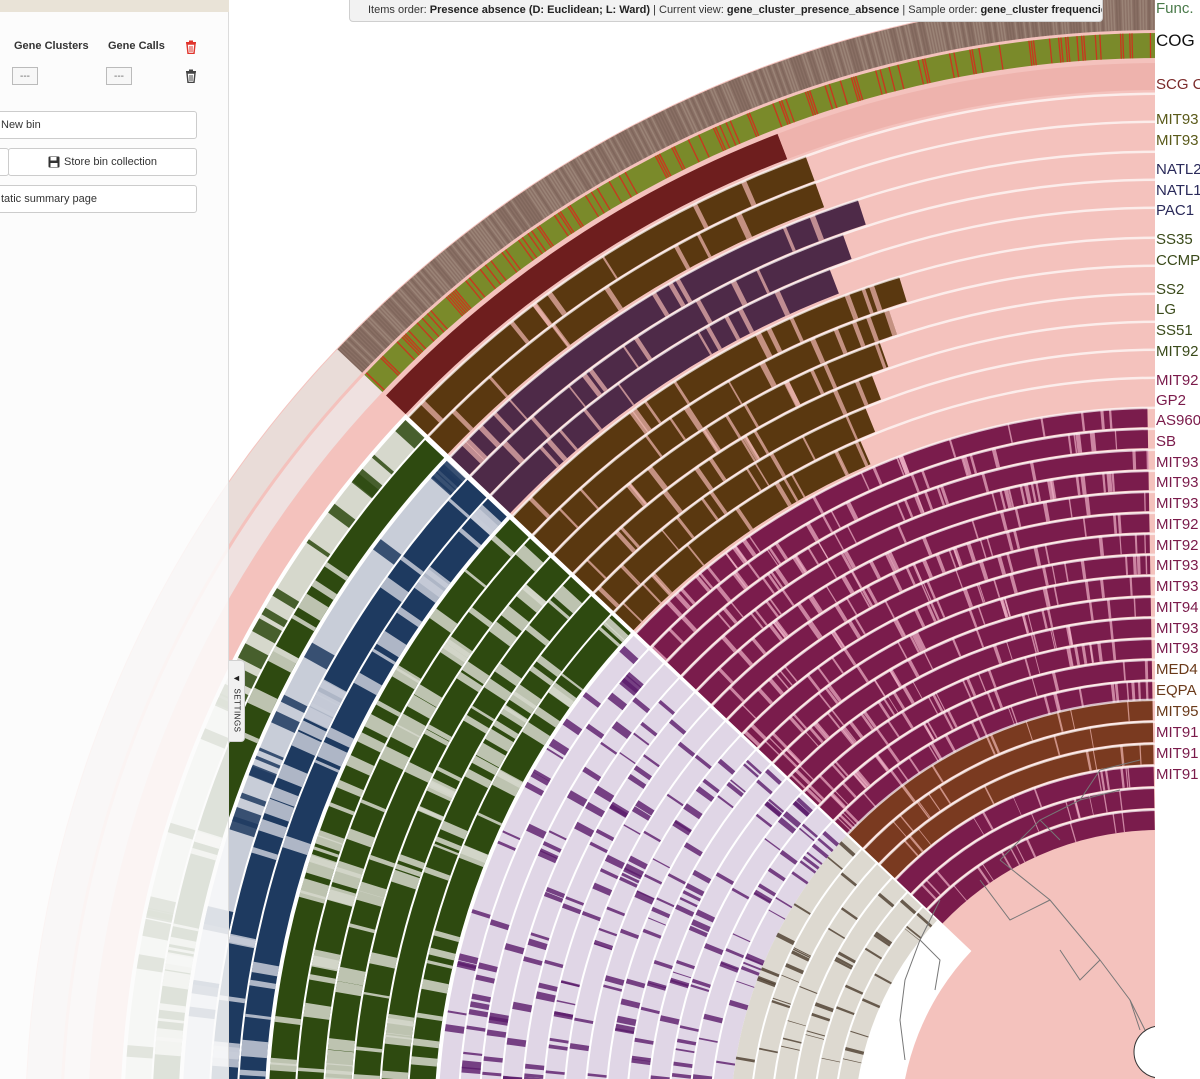  What do you see at coordinates (237, 701) in the screenshot?
I see `settings-toggle: ◄ SETTINGS` at bounding box center [237, 701].